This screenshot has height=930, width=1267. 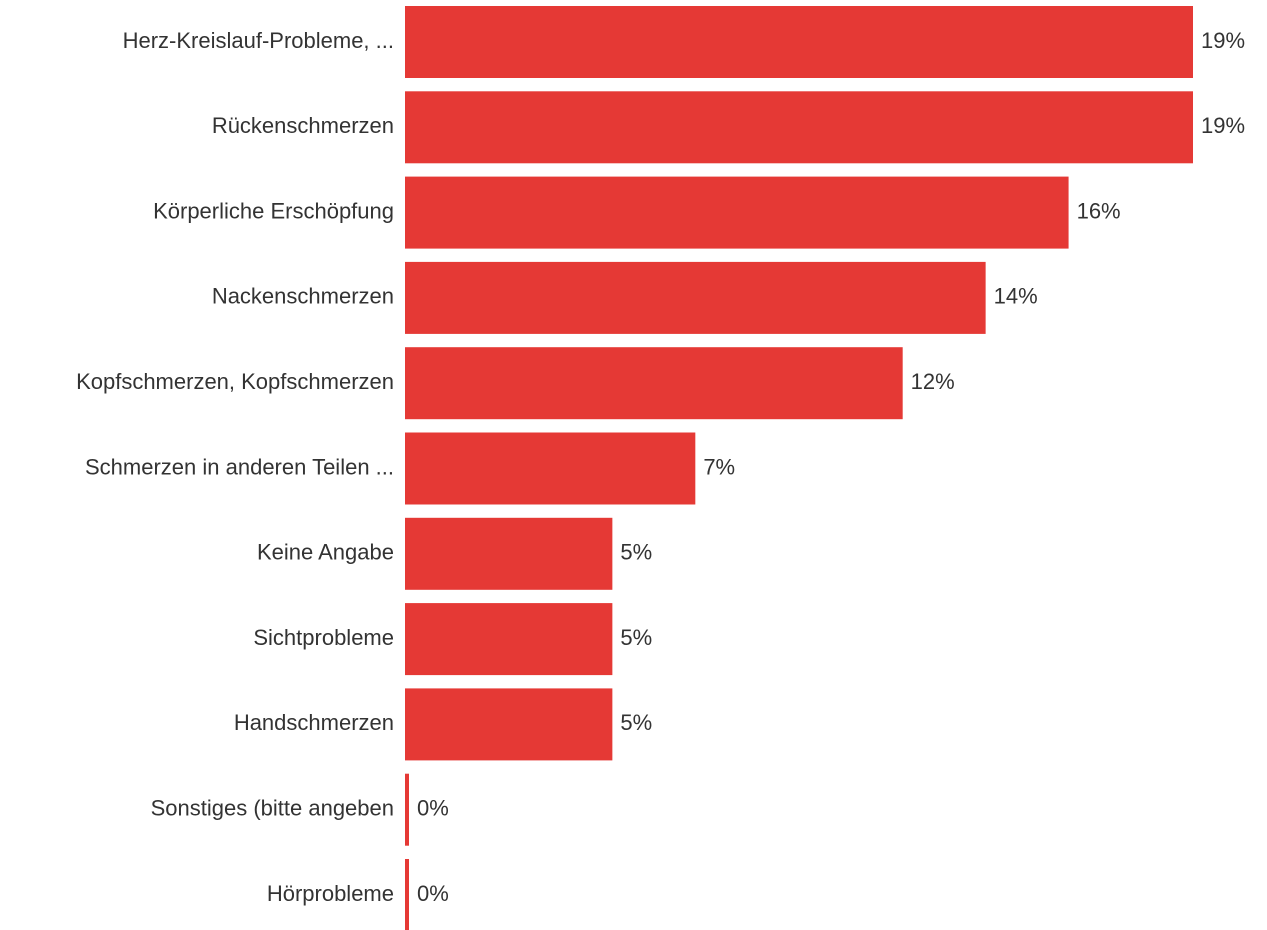 I want to click on category-label: Rückenschmerzen, so click(x=303, y=125).